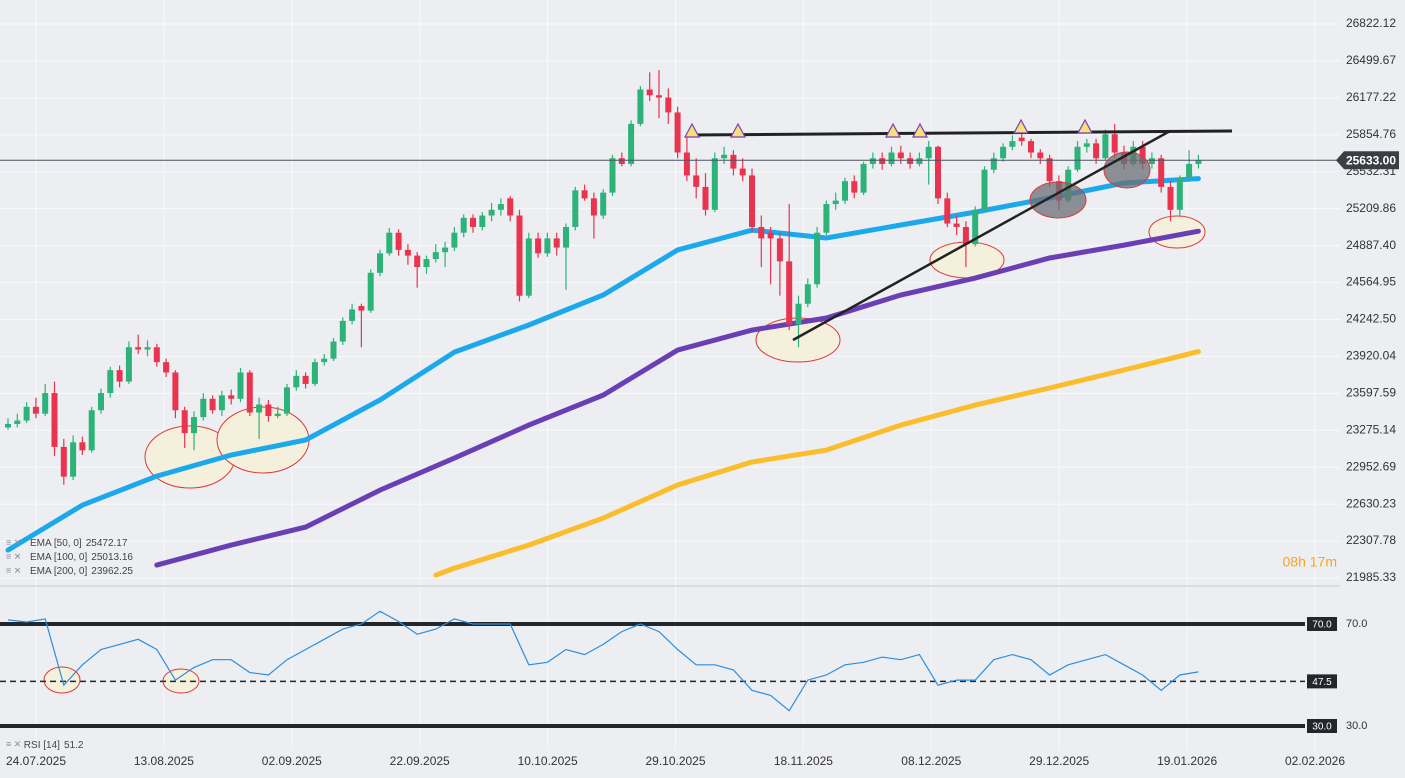 The height and width of the screenshot is (778, 1405). I want to click on legend-value: 23962.25, so click(112, 571).